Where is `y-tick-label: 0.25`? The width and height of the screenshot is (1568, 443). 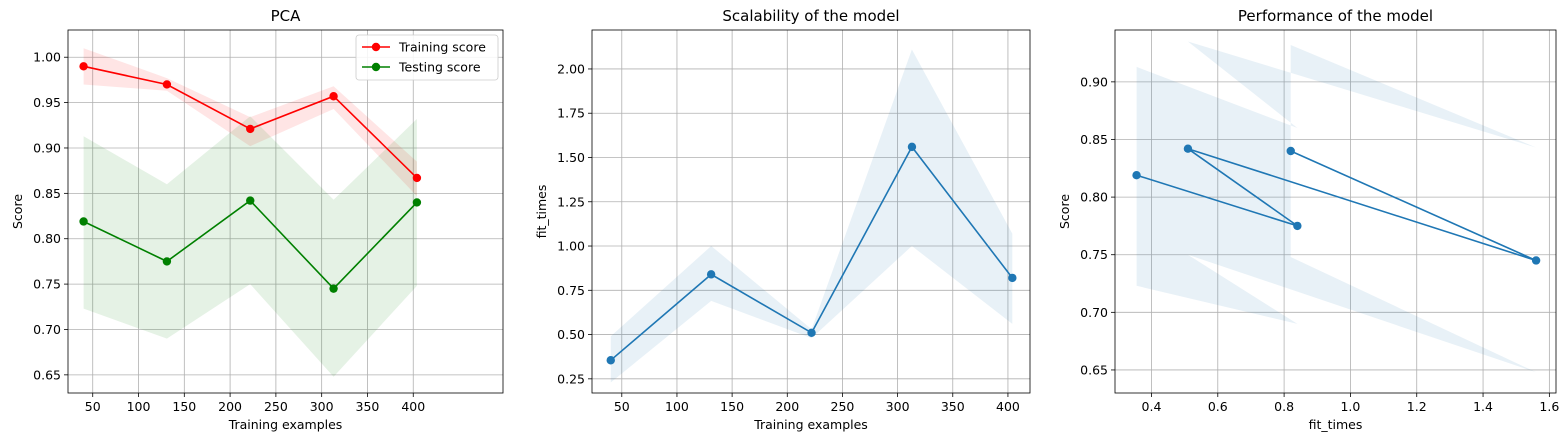
y-tick-label: 0.25 is located at coordinates (571, 378).